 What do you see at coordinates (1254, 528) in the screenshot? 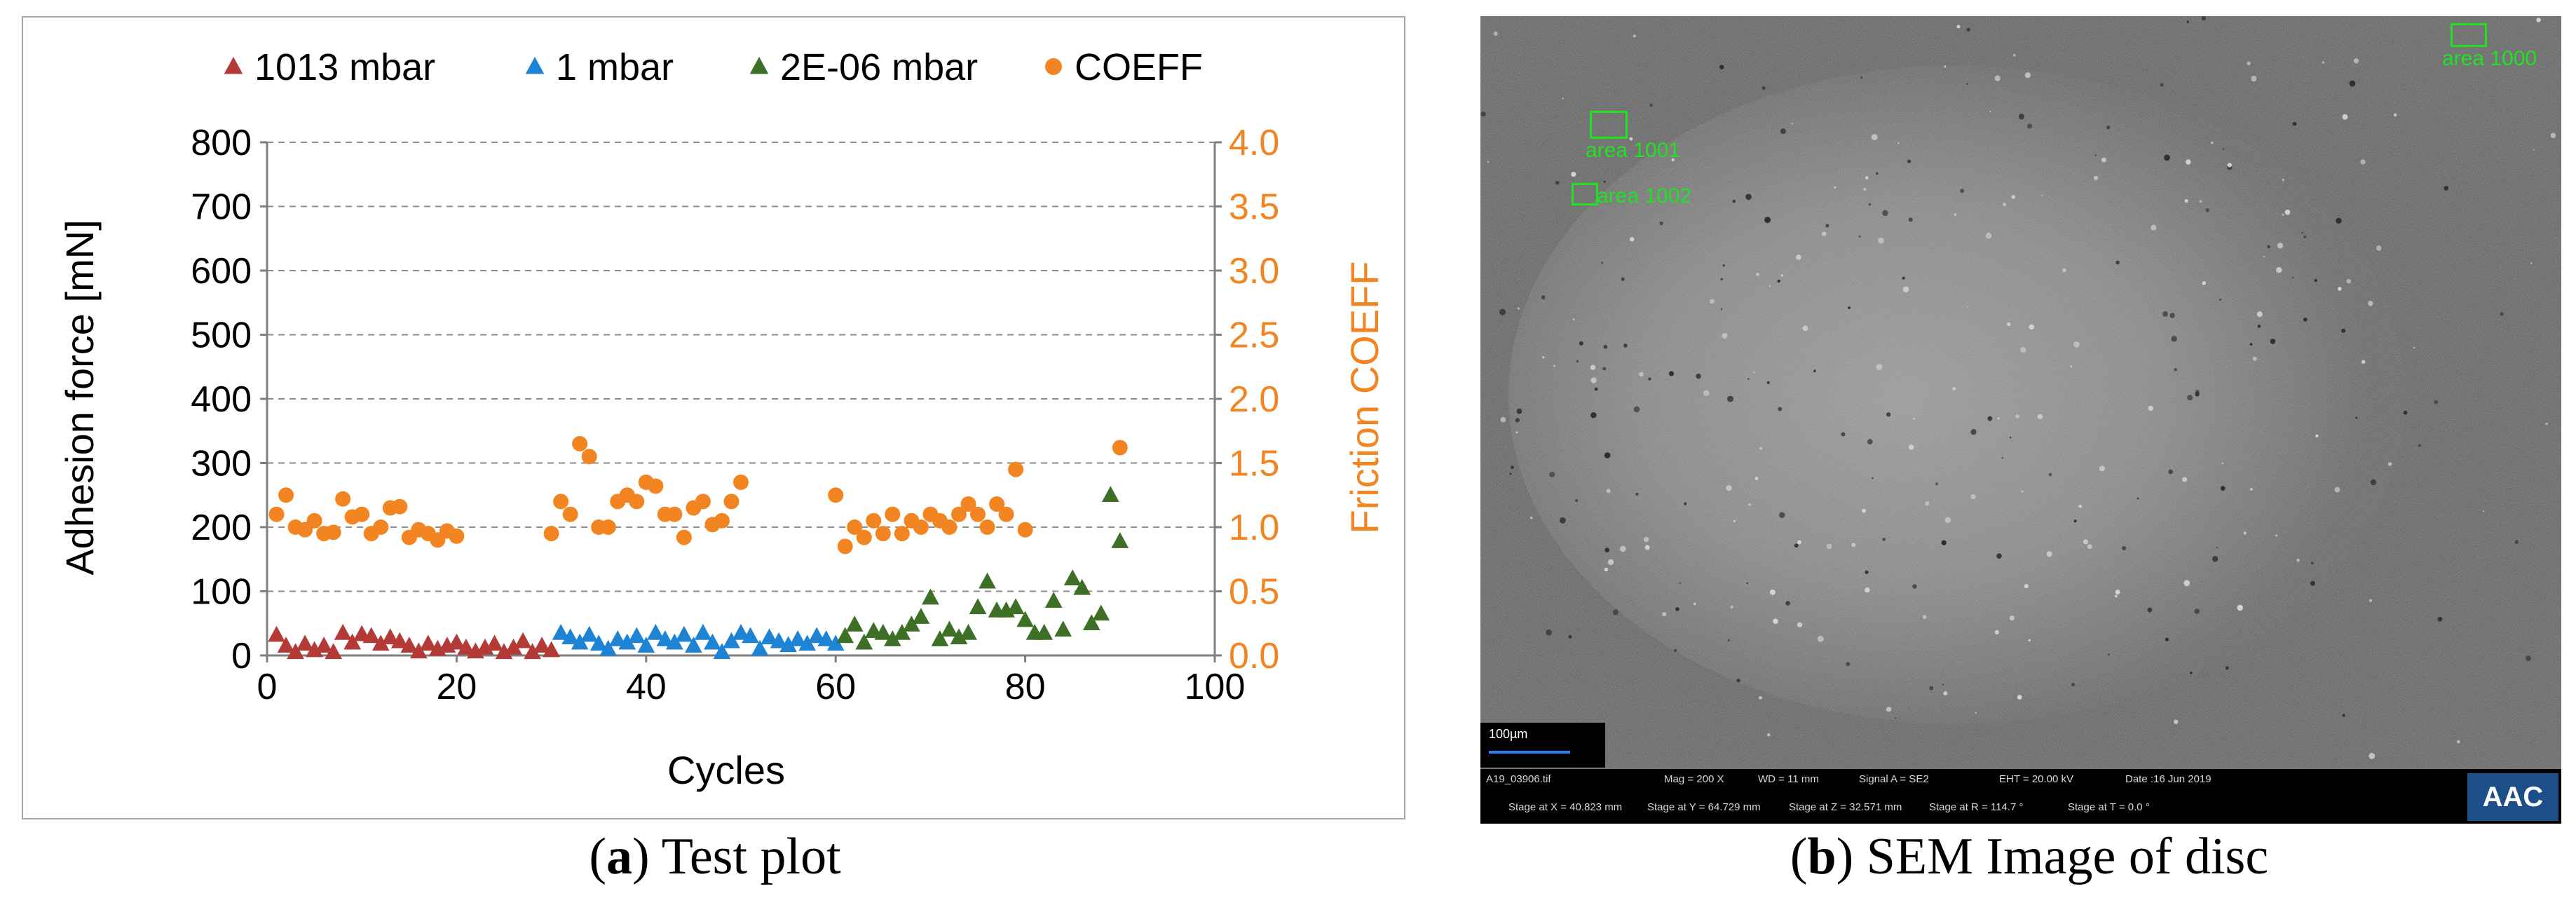
I see `y2-tick-label: 1.0` at bounding box center [1254, 528].